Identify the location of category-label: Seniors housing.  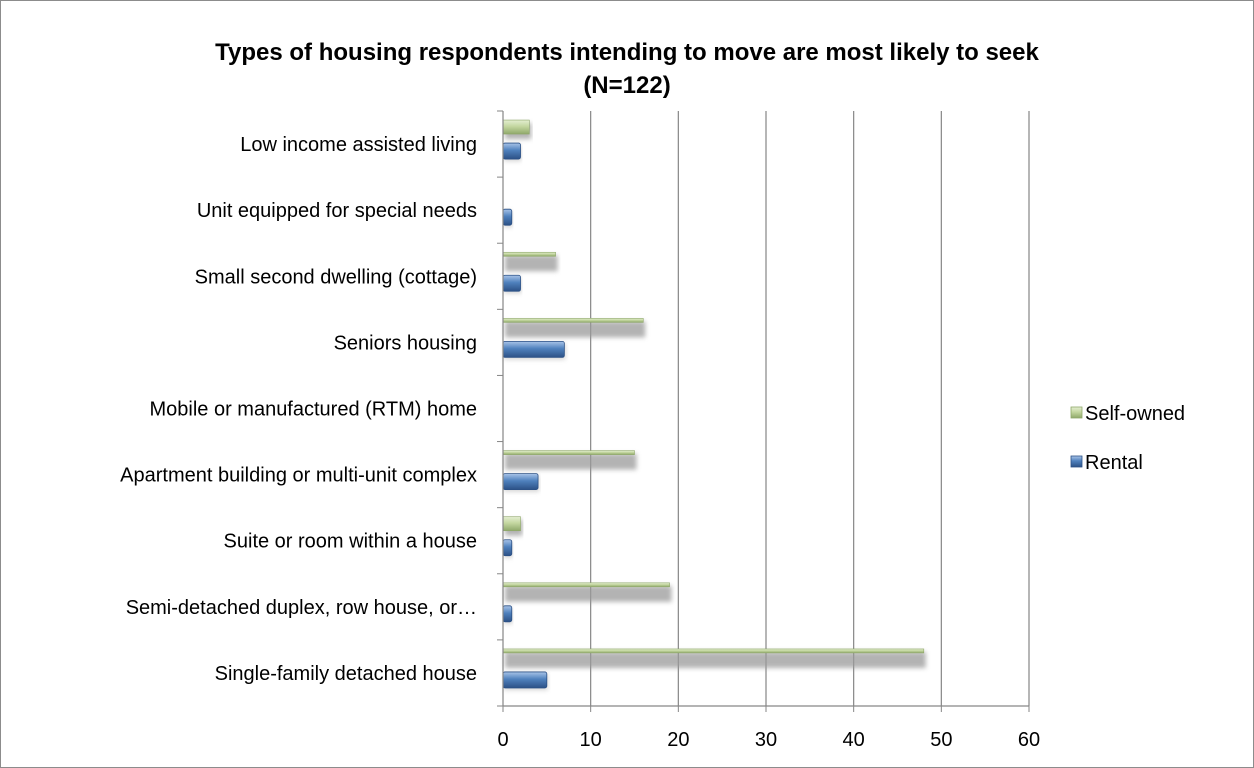
(405, 343).